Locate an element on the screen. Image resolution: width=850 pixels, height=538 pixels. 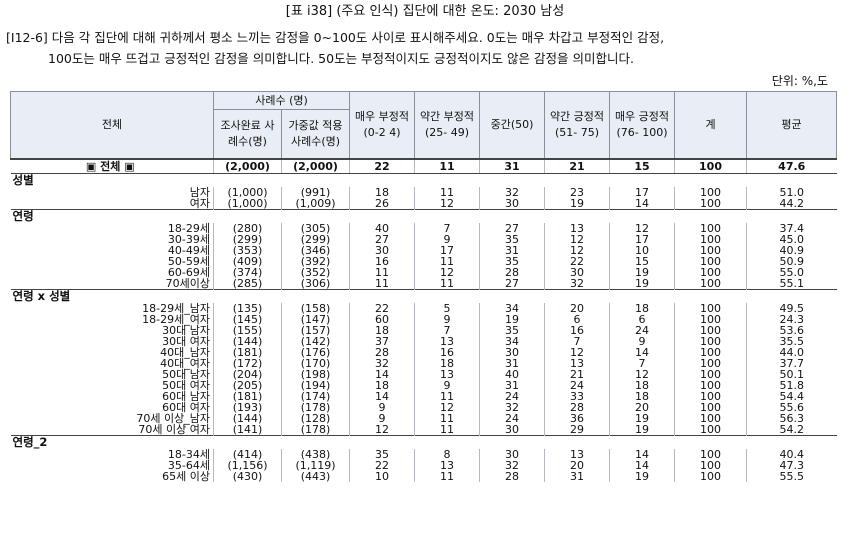
row-label: 60대 여자 is located at coordinates (186, 407).